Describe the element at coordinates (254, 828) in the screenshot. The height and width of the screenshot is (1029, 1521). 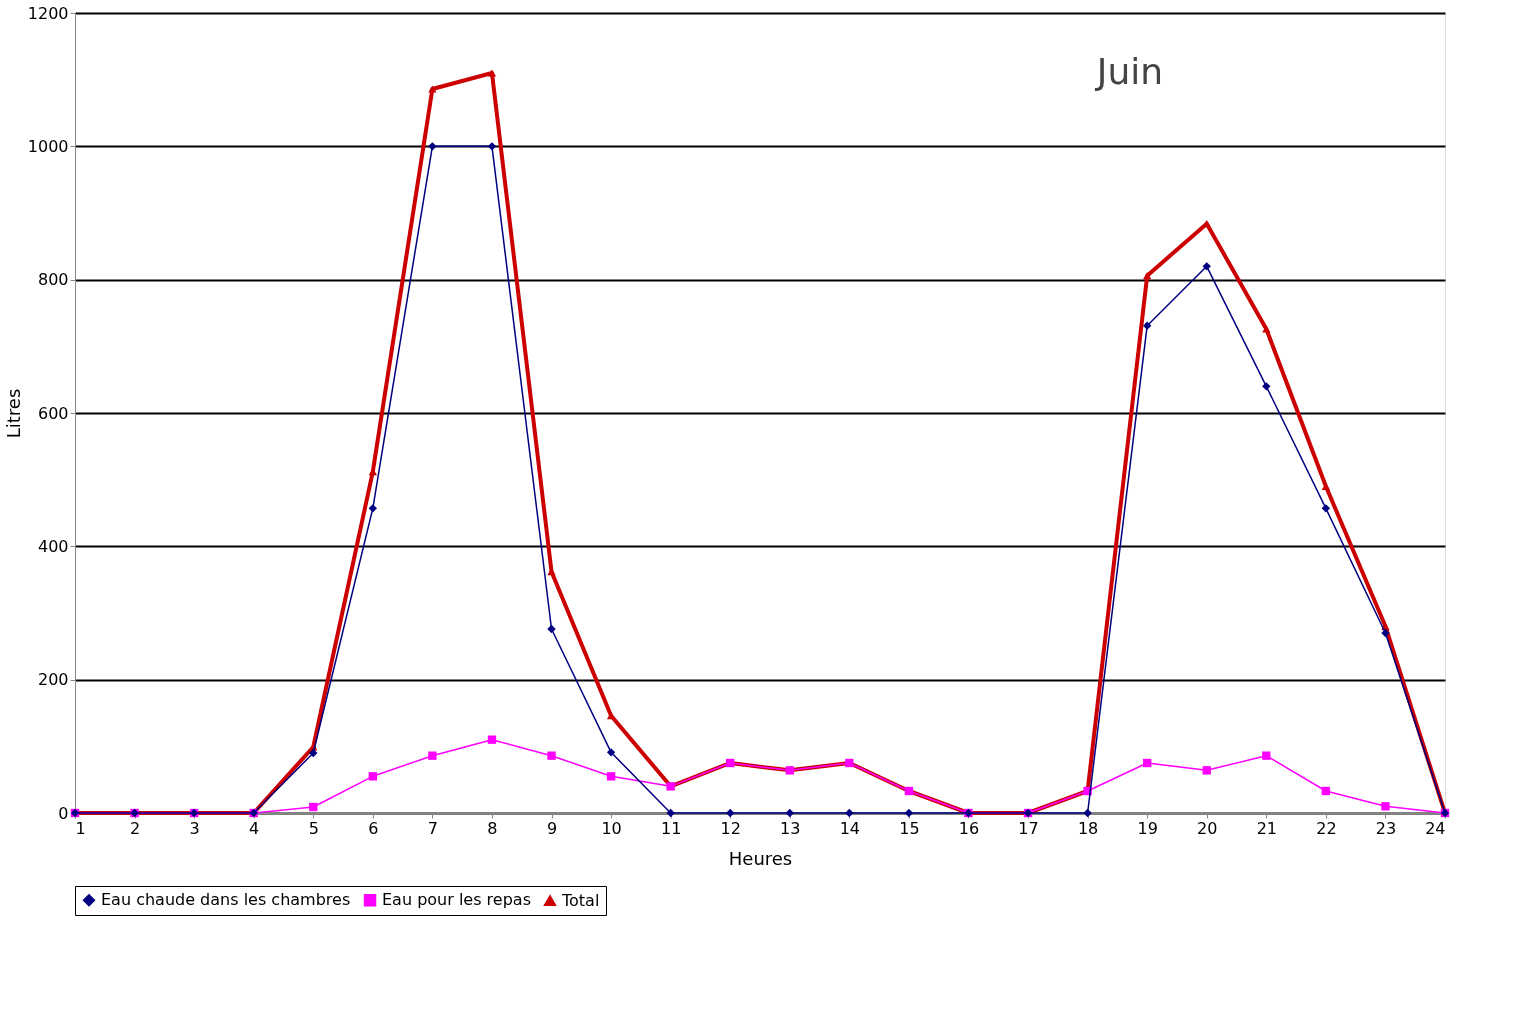
I see `x-tick-label: 4` at that location.